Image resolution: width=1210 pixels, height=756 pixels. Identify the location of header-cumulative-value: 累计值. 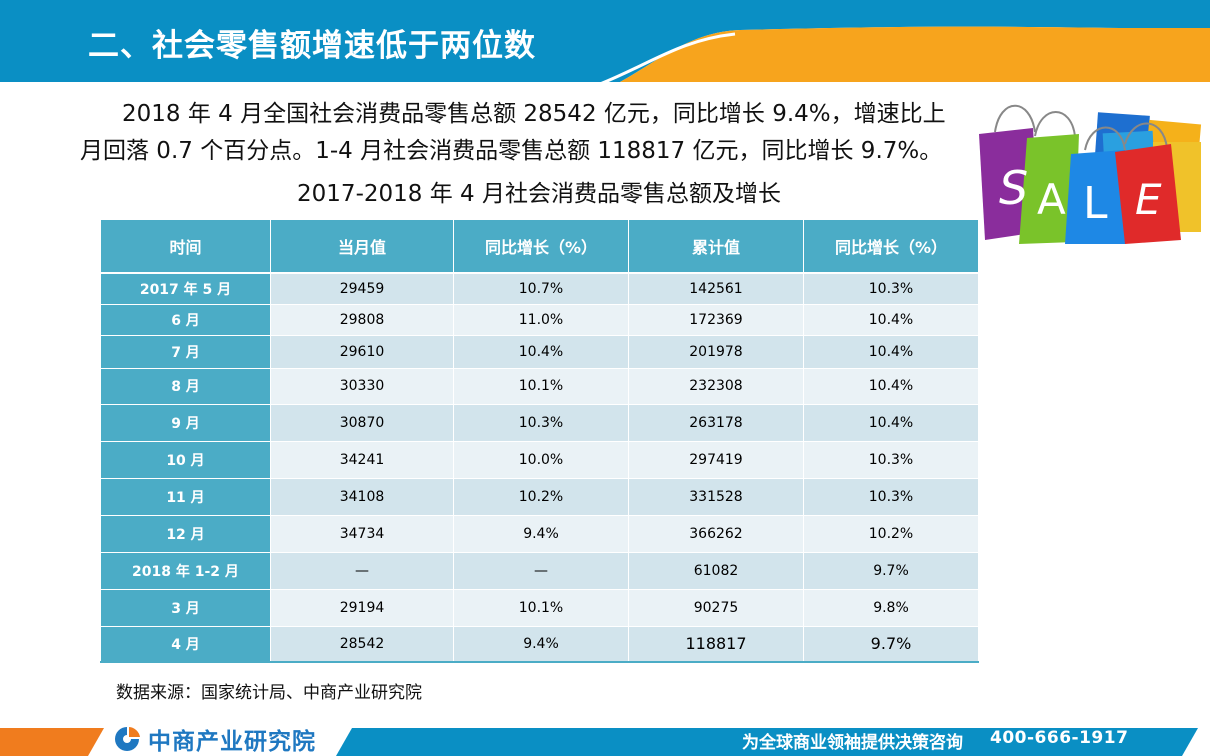
(716, 247).